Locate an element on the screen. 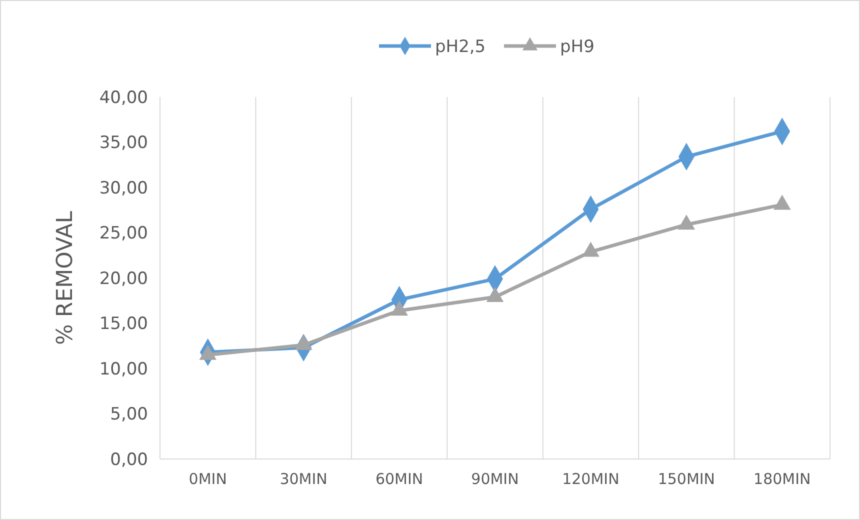 This screenshot has width=860, height=520. y-tick-label: 15,00 is located at coordinates (123, 324).